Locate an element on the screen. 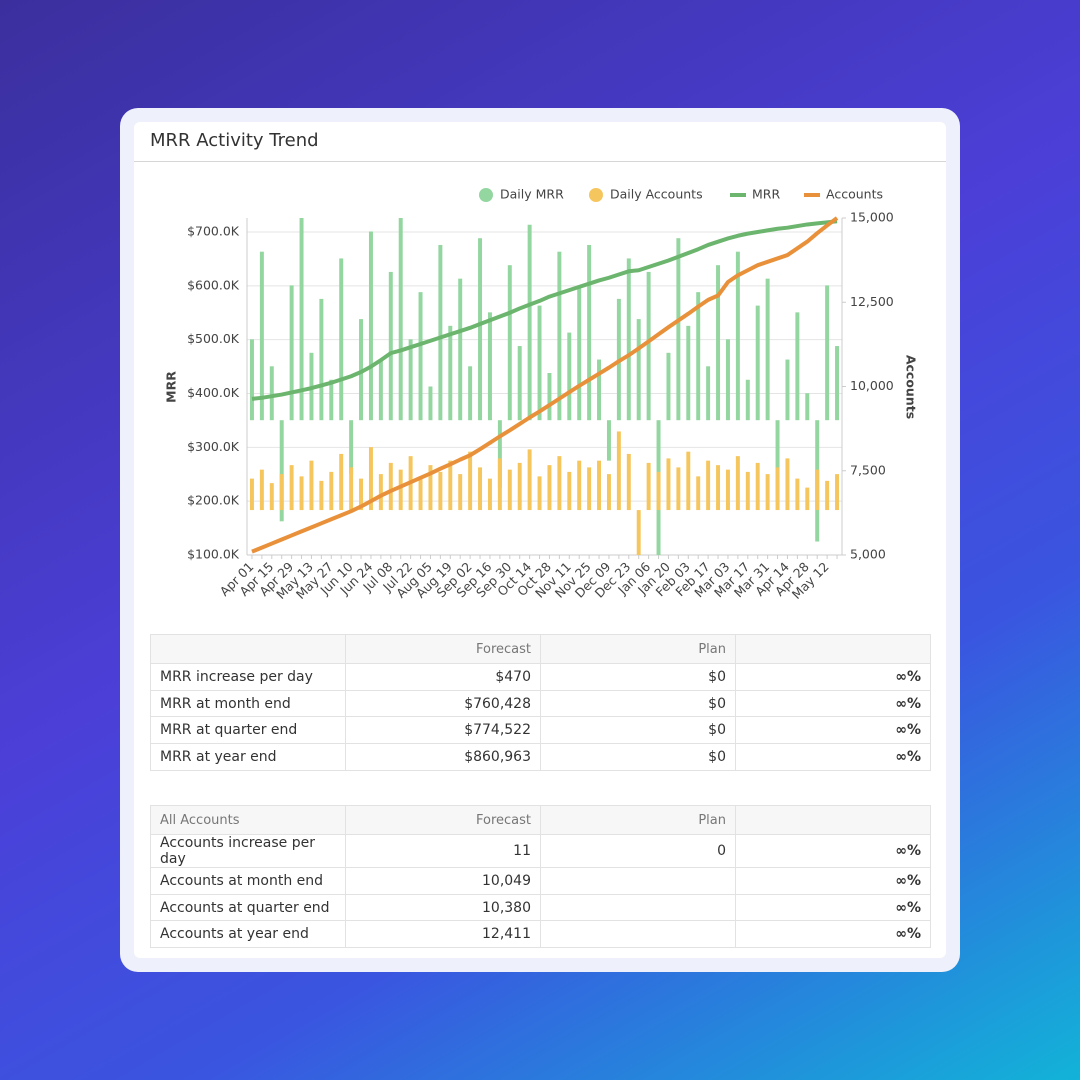  plan-cell is located at coordinates (638, 907).